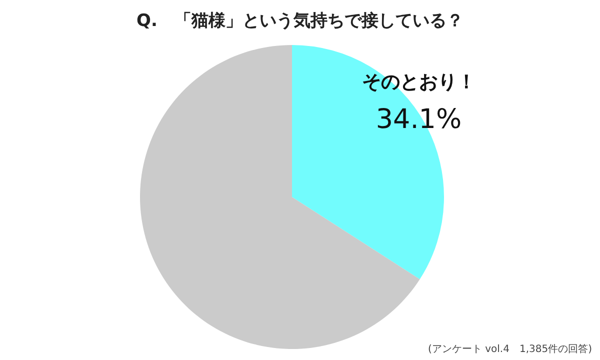  Describe the element at coordinates (300, 21) in the screenshot. I see `chart-title: Q. 「猫様」という気持ちで接している？` at that location.